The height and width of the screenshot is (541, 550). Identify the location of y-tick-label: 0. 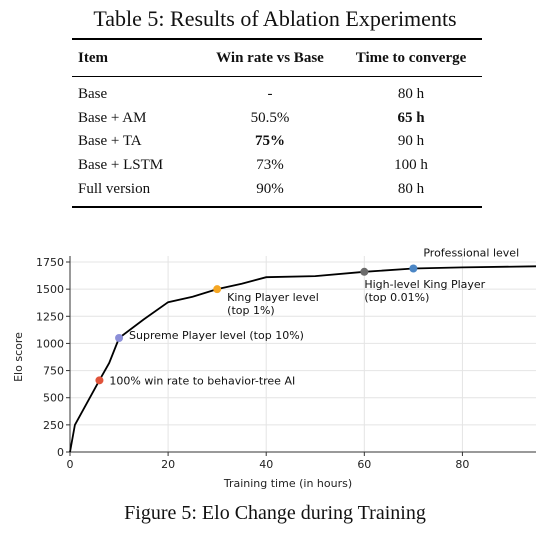
(60, 452).